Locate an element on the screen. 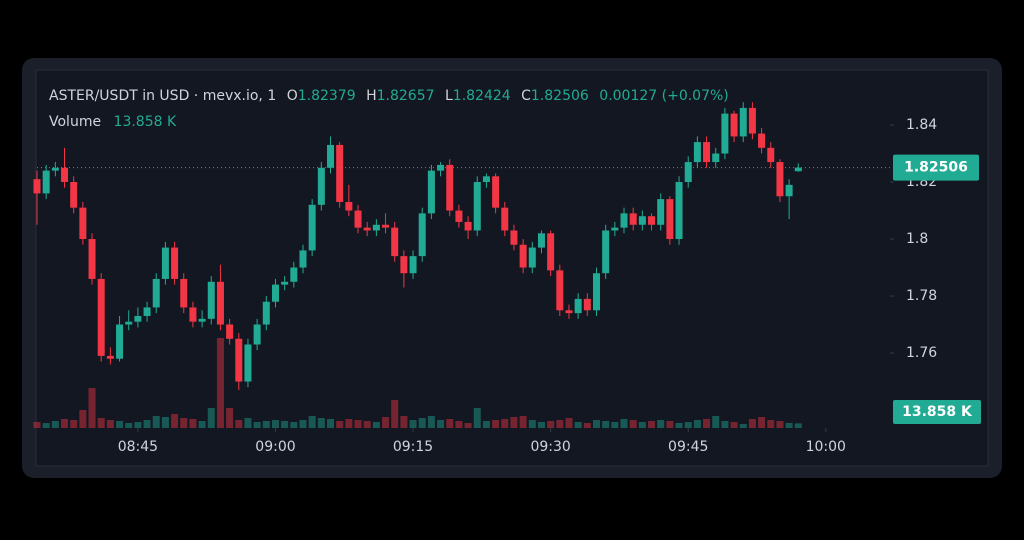  y-tick-label: 1.78 is located at coordinates (921, 296).